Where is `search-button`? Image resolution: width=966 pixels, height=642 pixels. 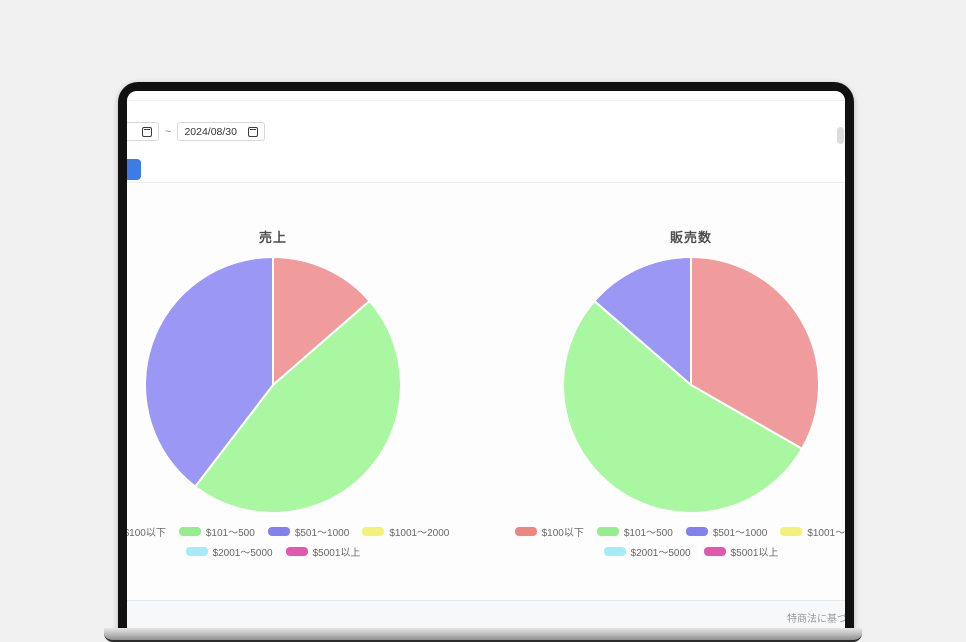 search-button is located at coordinates (134, 169).